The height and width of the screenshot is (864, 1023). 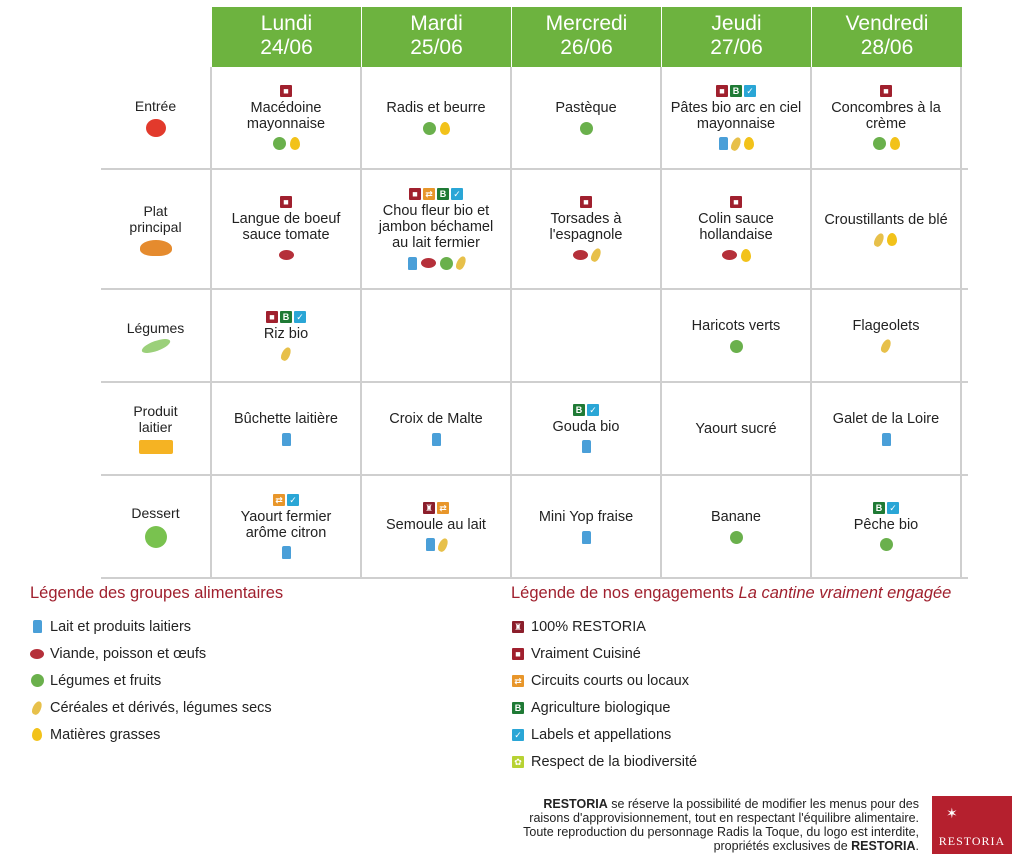 I want to click on category-label: Dessert, so click(x=155, y=513).